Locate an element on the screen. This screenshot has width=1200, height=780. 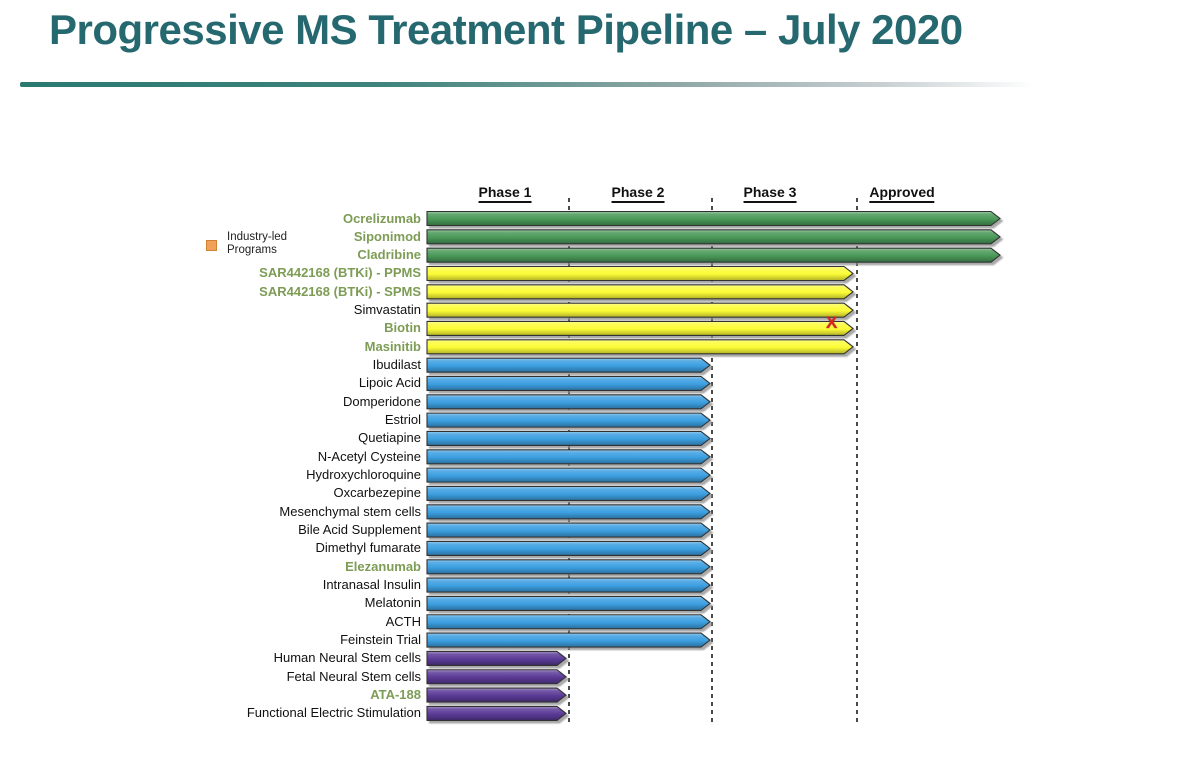
legend-industry-label-line2: Programs is located at coordinates (252, 250).